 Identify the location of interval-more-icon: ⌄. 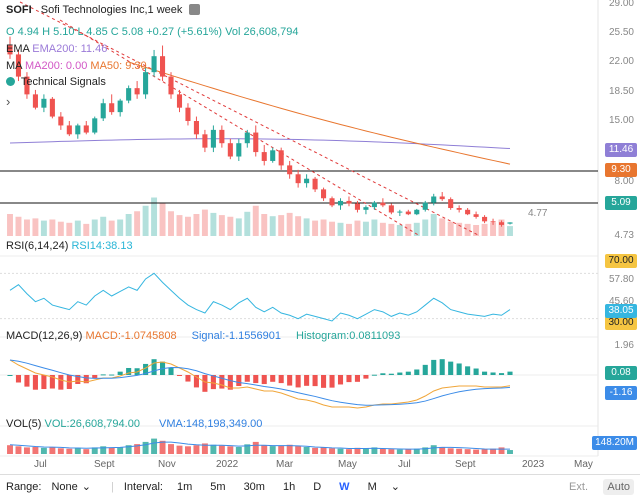
(395, 487).